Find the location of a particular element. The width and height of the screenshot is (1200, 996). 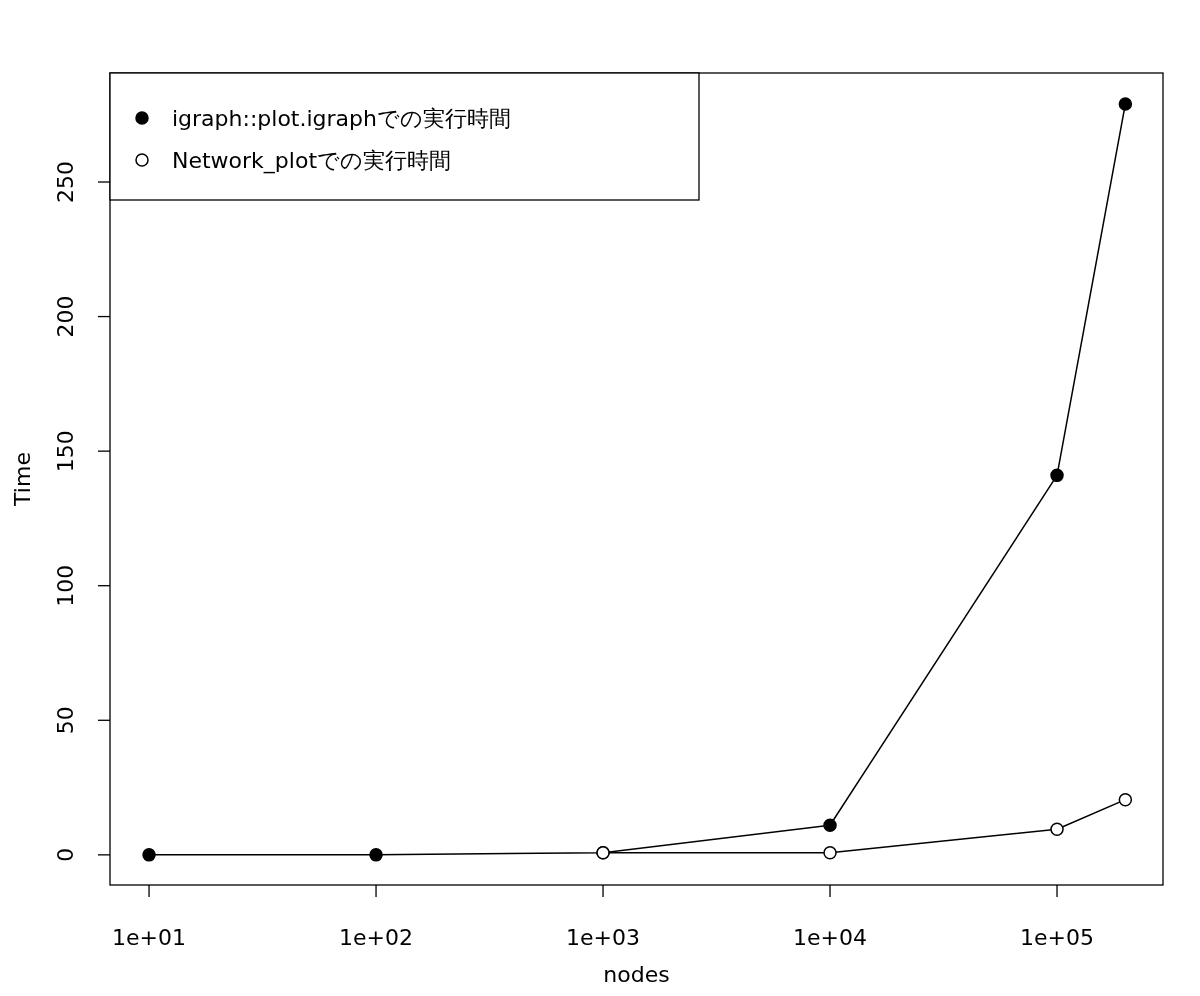

y-tick-label: 0 is located at coordinates (65, 854).